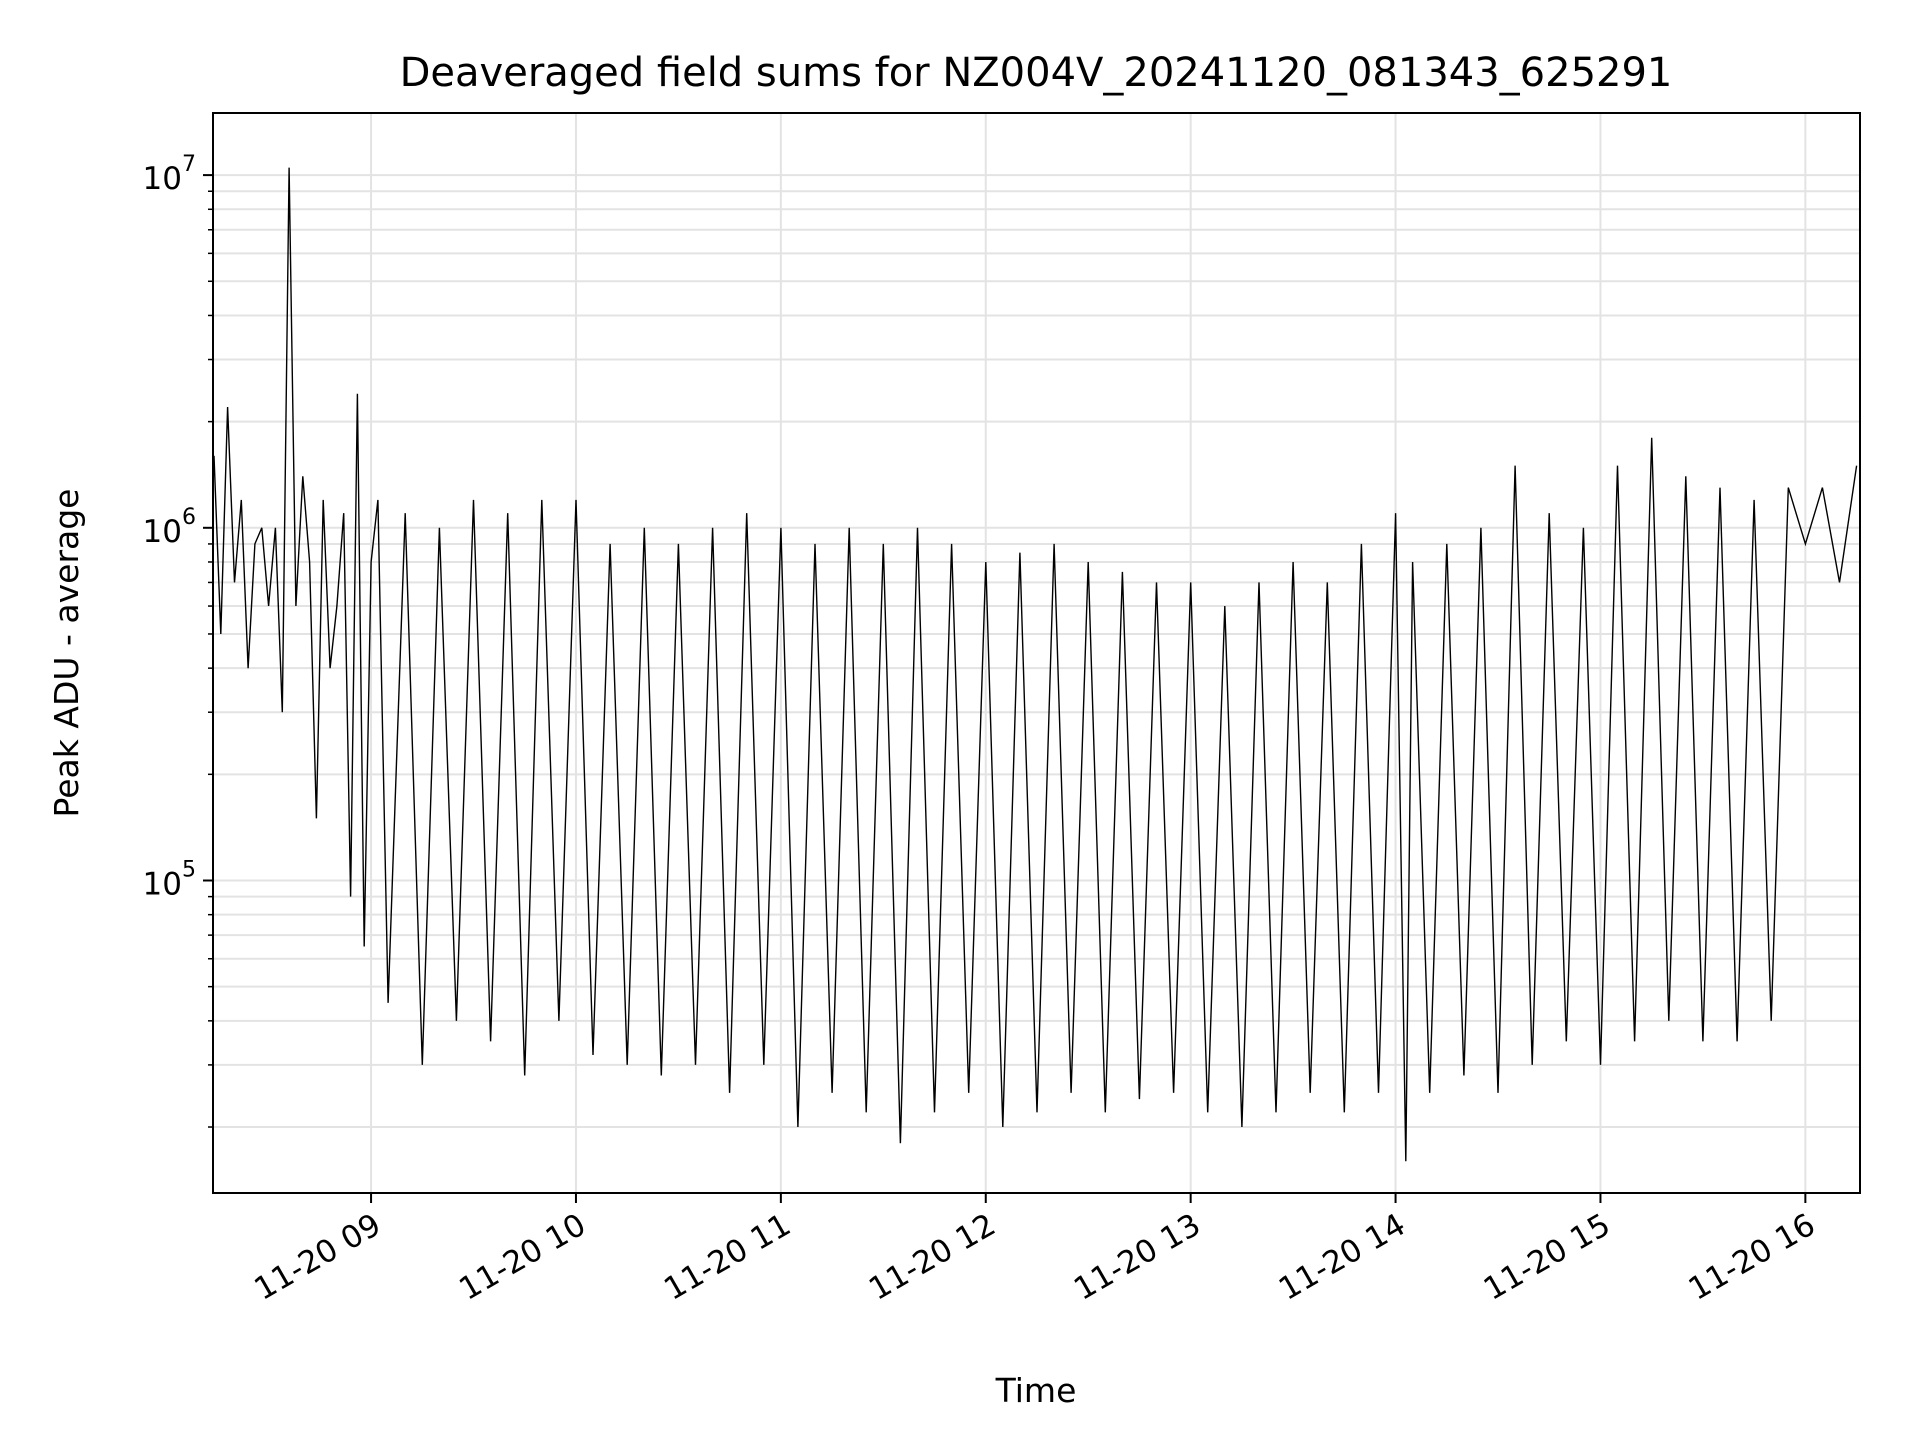 The image size is (1920, 1440). I want to click on y-axis-label: Peak ADU - average, so click(66, 653).